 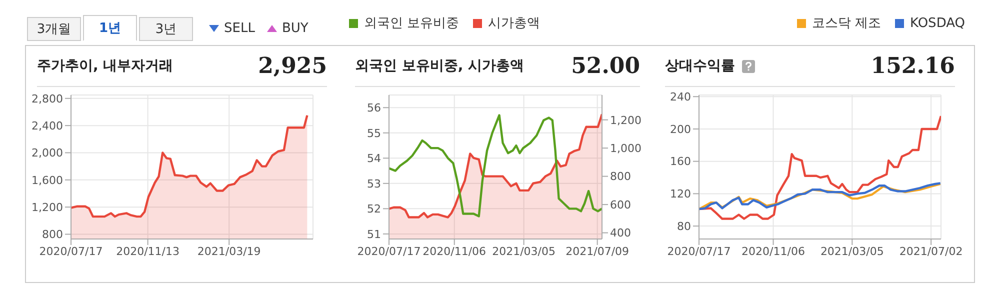 What do you see at coordinates (680, 97) in the screenshot?
I see `y-tick-label: 240` at bounding box center [680, 97].